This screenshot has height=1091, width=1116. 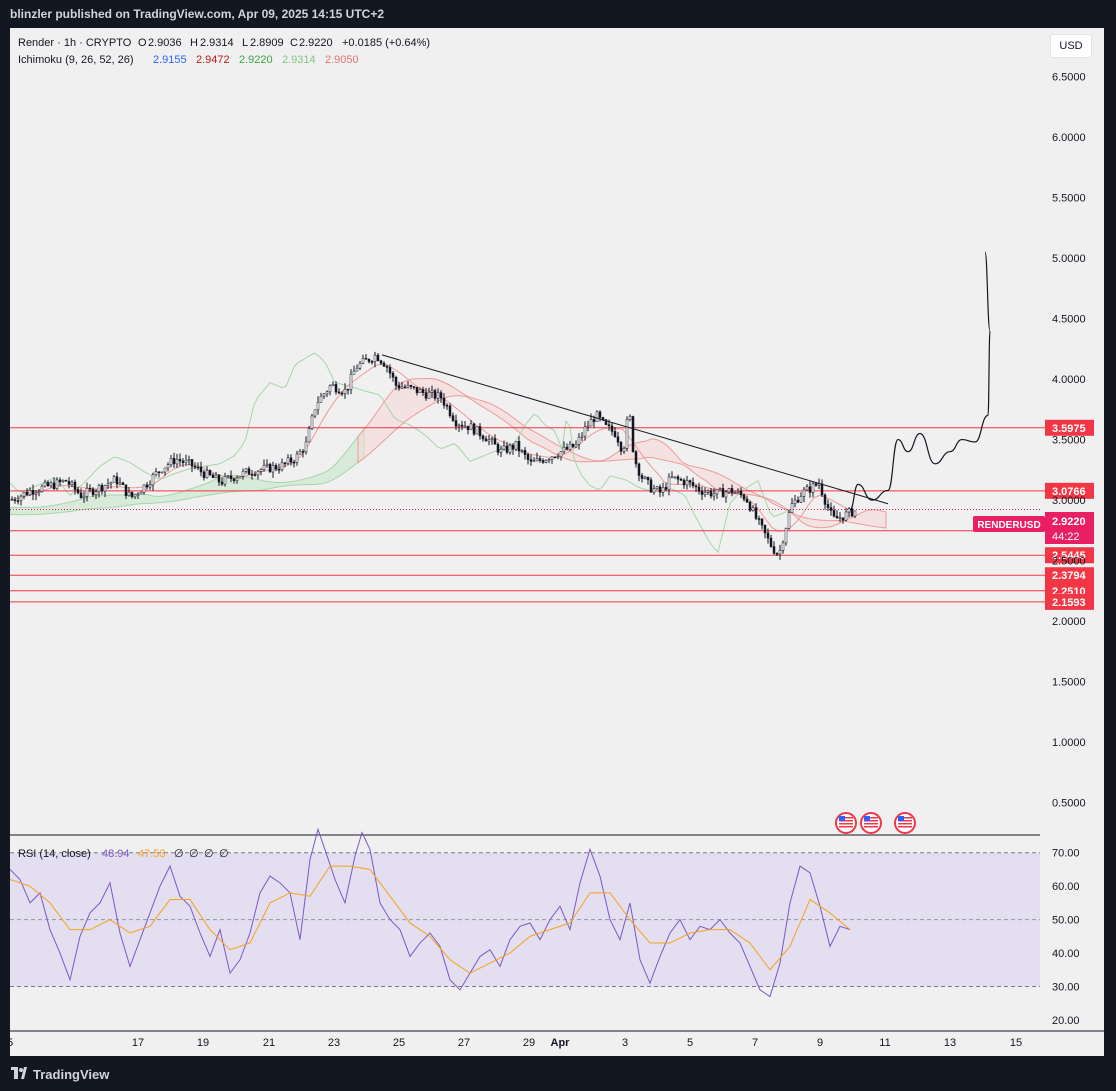 I want to click on price-tick-label: 1.0000, so click(x=1069, y=743).